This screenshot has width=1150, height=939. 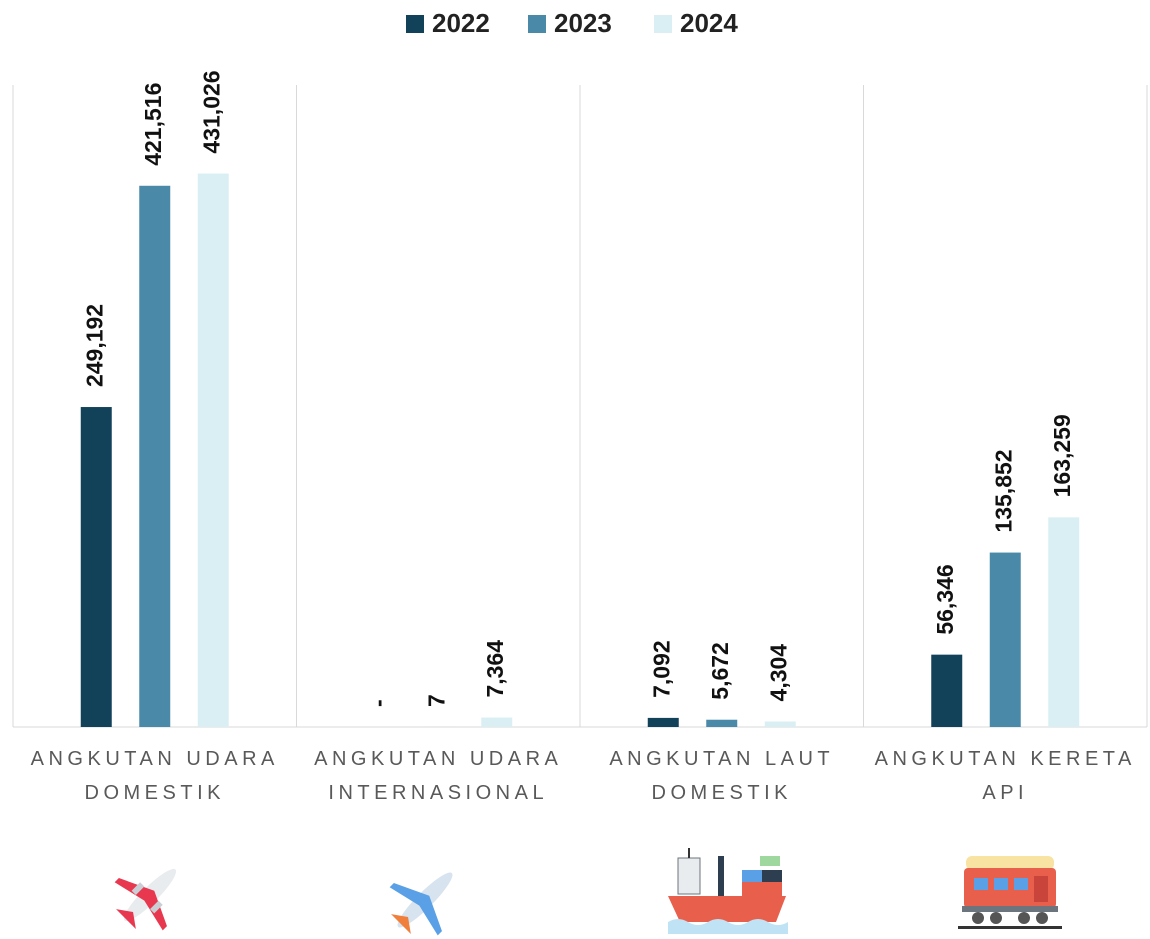 I want to click on icon-ship, so click(x=728, y=891).